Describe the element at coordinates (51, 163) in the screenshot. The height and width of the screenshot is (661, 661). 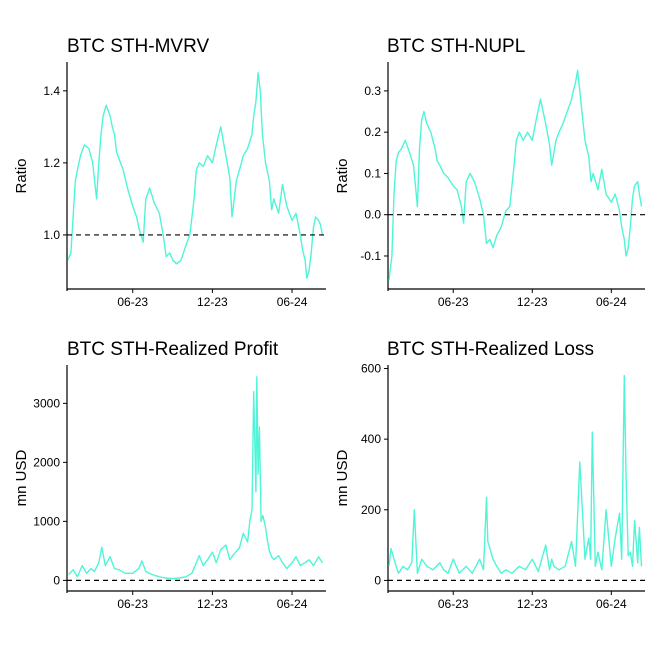
I see `y-tick-label: 1.2` at that location.